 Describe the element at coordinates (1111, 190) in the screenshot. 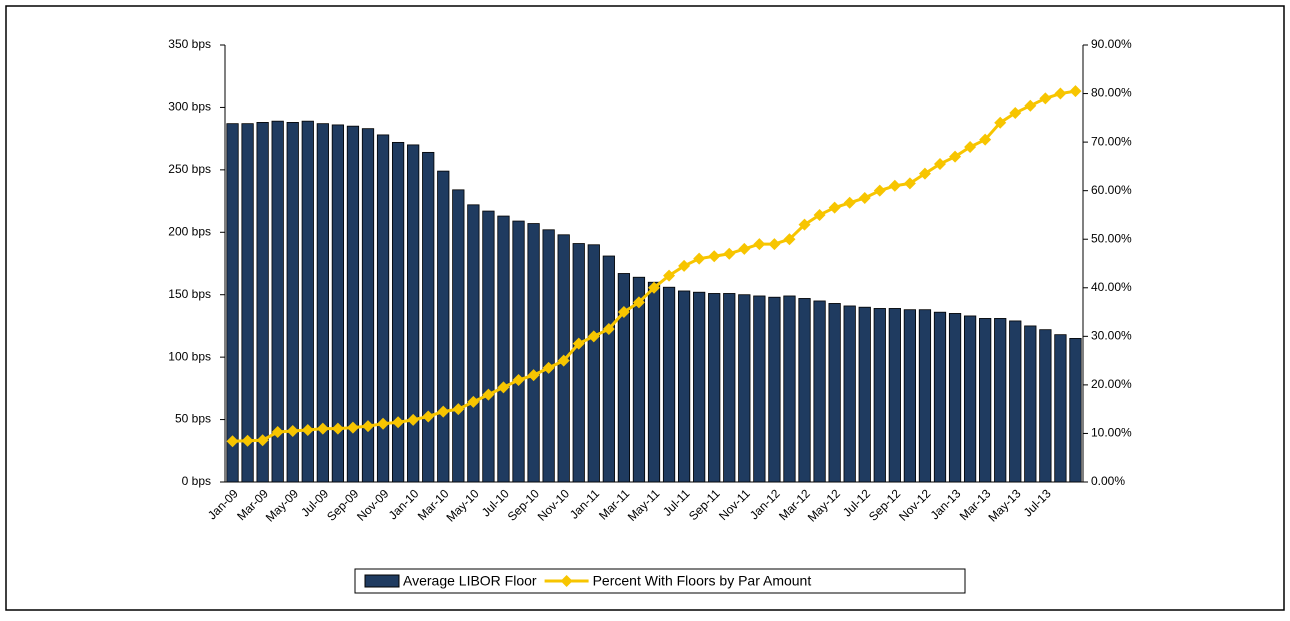

I see `y2-tick-label: 60.00%` at that location.